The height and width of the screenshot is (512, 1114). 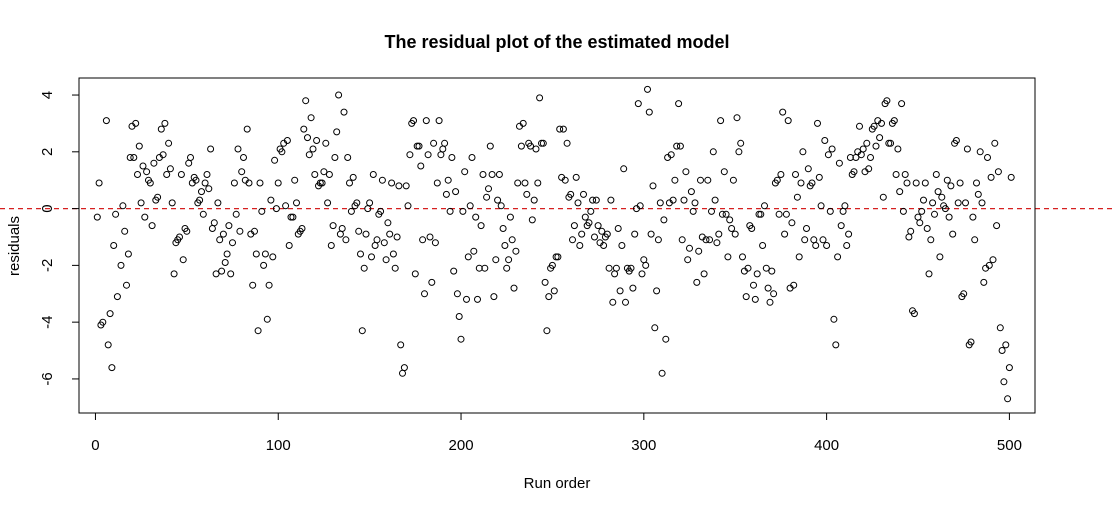 What do you see at coordinates (556, 433) in the screenshot?
I see `x-axis: 0 100 200 300 400 500` at bounding box center [556, 433].